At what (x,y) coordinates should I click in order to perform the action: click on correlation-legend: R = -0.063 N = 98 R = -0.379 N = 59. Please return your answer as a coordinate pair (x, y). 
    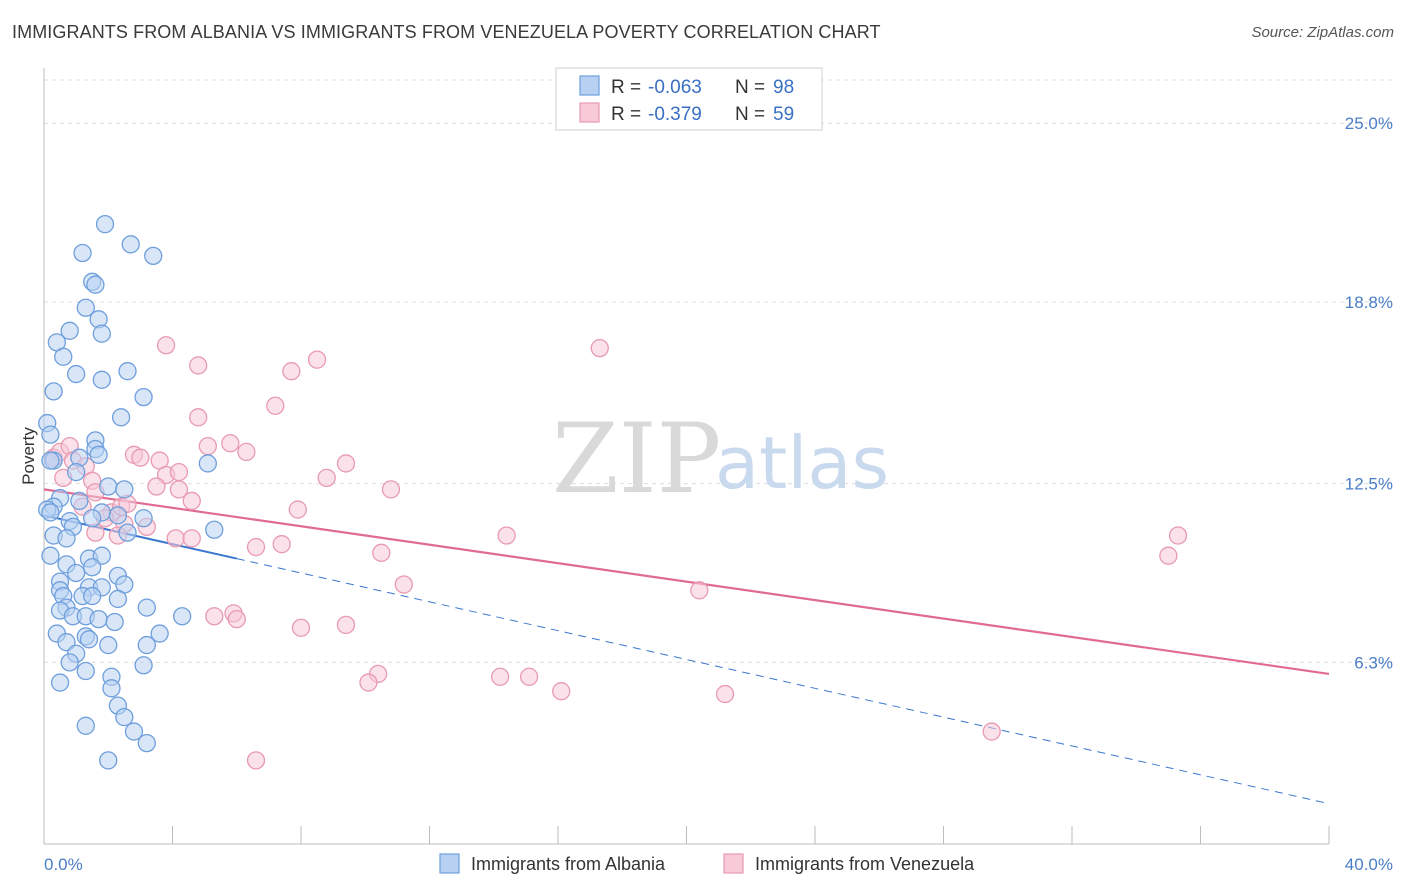
    Looking at the image, I should click on (689, 99).